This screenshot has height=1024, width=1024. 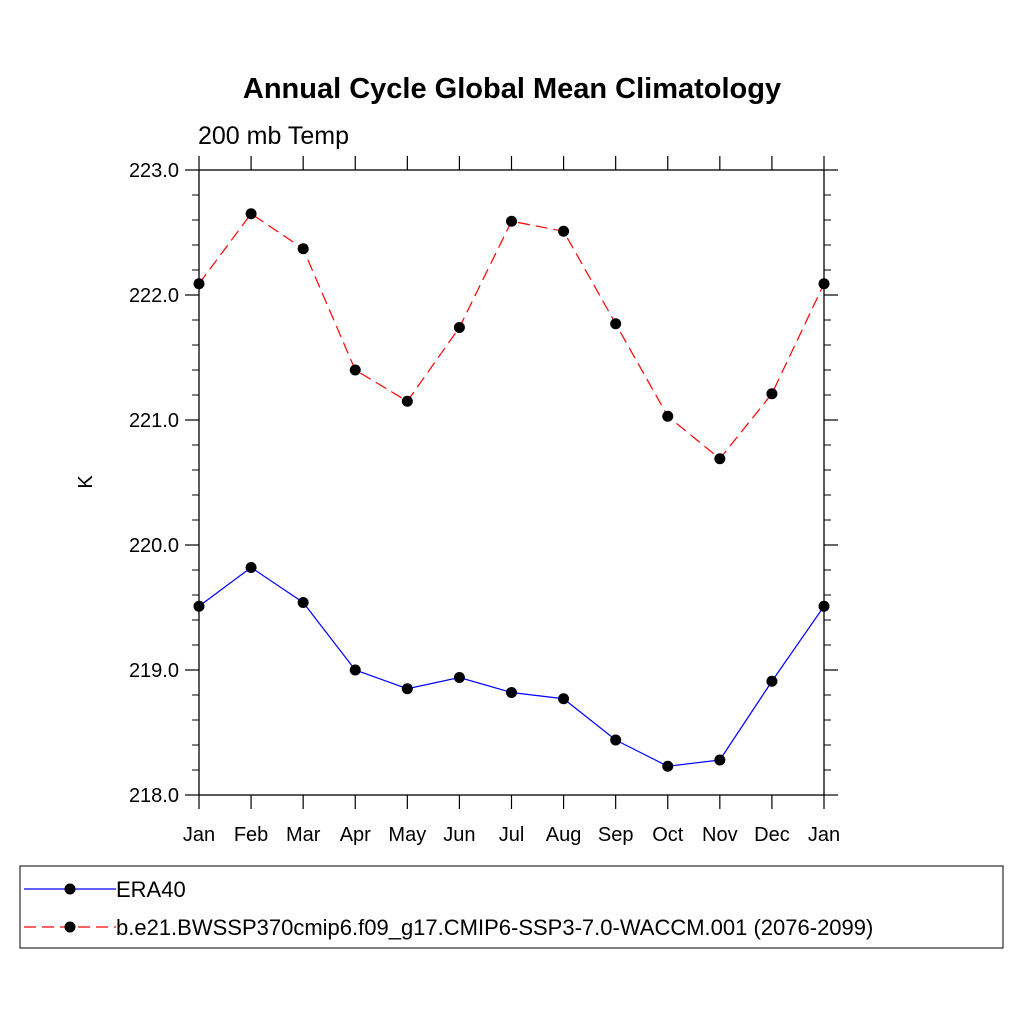 I want to click on x-tick-label: May, so click(x=407, y=835).